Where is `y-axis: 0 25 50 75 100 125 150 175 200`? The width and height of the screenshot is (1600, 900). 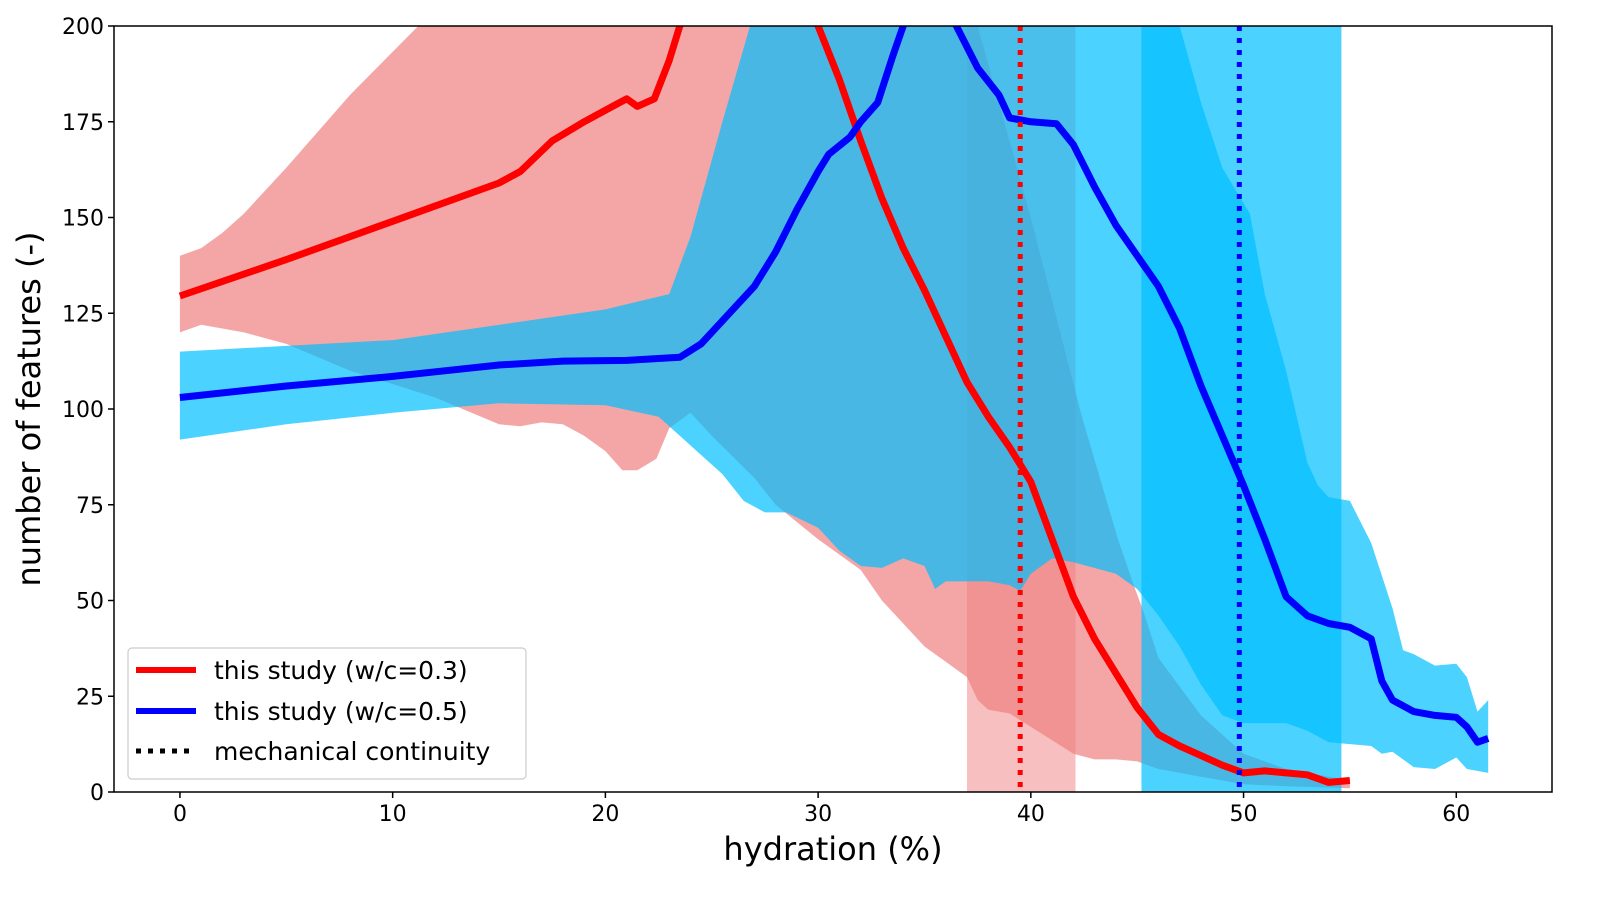
y-axis: 0 25 50 75 100 125 150 175 200 is located at coordinates (88, 410).